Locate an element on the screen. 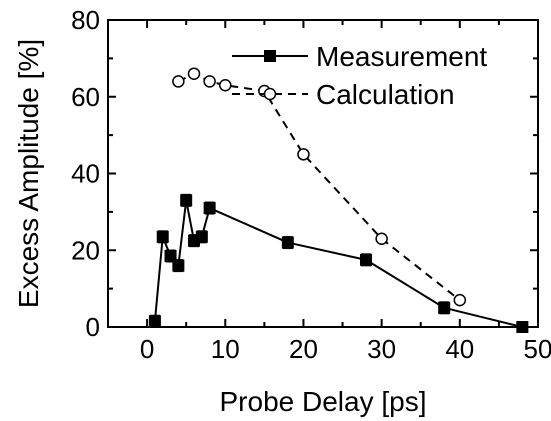 This screenshot has width=551, height=421. legend-label-measurement: Measurement is located at coordinates (401, 56).